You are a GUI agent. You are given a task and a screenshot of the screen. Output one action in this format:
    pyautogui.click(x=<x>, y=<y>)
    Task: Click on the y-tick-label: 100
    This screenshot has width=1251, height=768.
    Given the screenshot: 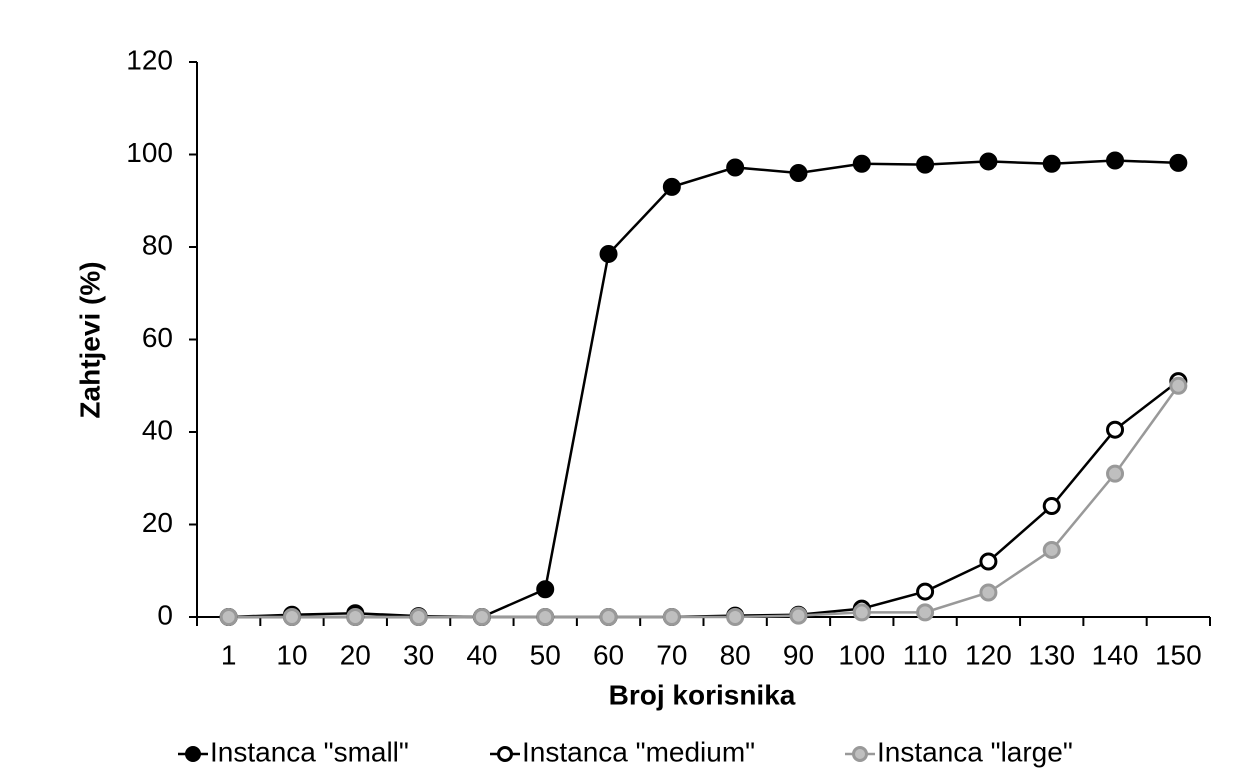 What is the action you would take?
    pyautogui.click(x=149, y=152)
    